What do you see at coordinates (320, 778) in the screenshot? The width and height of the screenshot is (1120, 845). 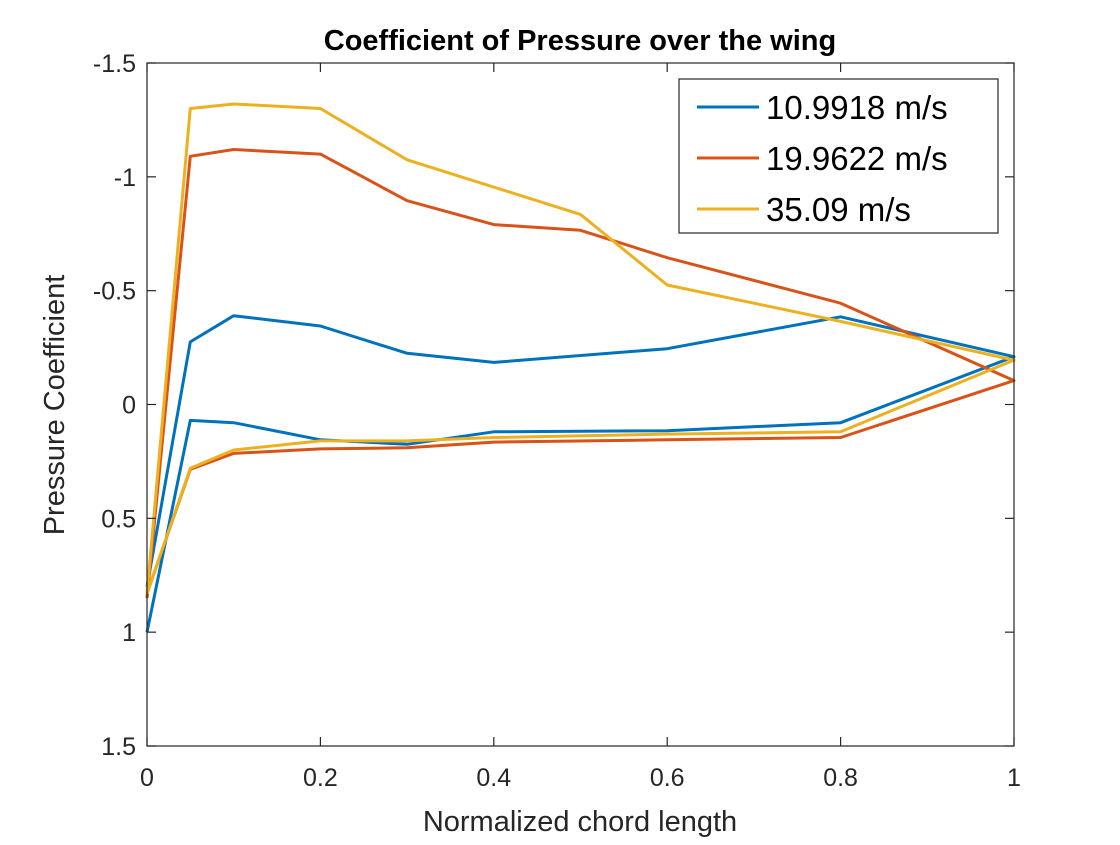 I see `x-tick-label: 0.2` at bounding box center [320, 778].